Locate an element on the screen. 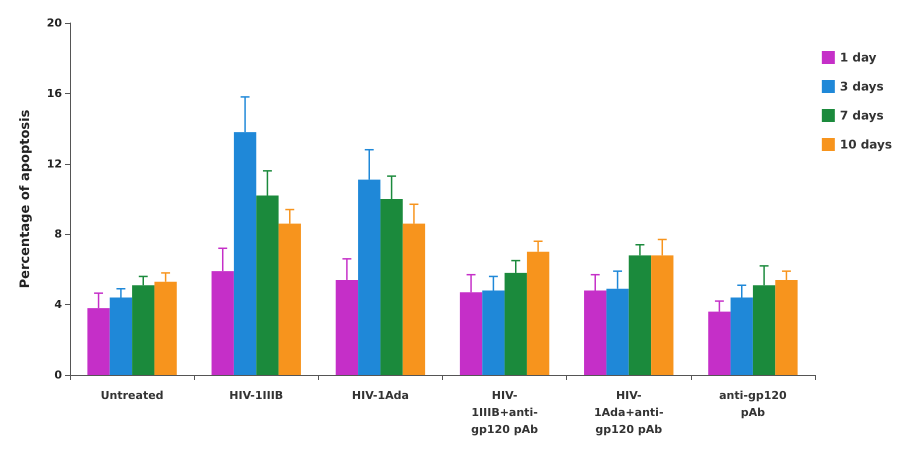 This screenshot has height=454, width=913. legend-label: 3 days is located at coordinates (862, 87).